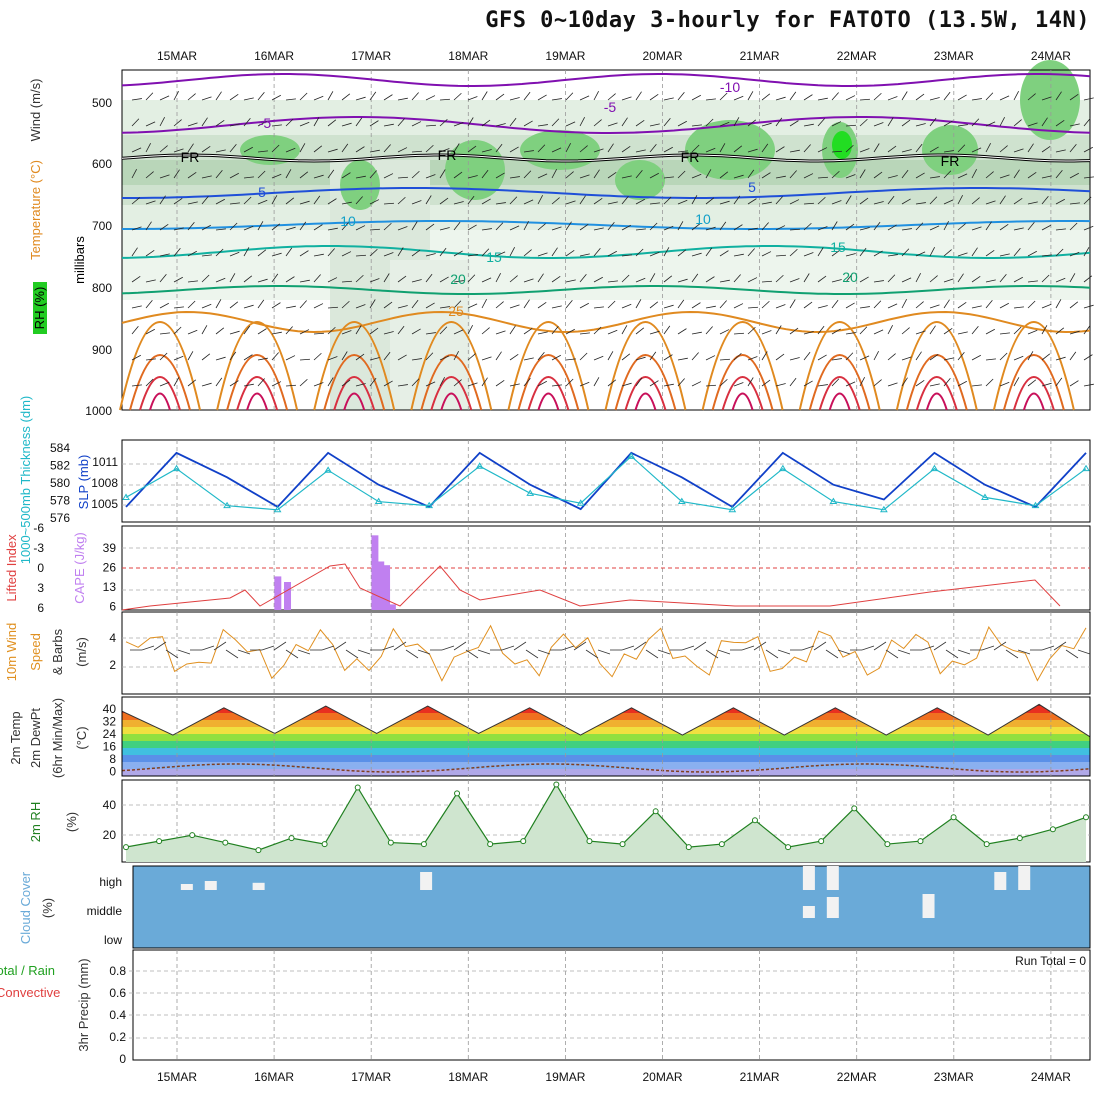 This screenshot has width=1100, height=1100. Describe the element at coordinates (832, 907) in the screenshot. I see `cloud-bar-middle` at that location.